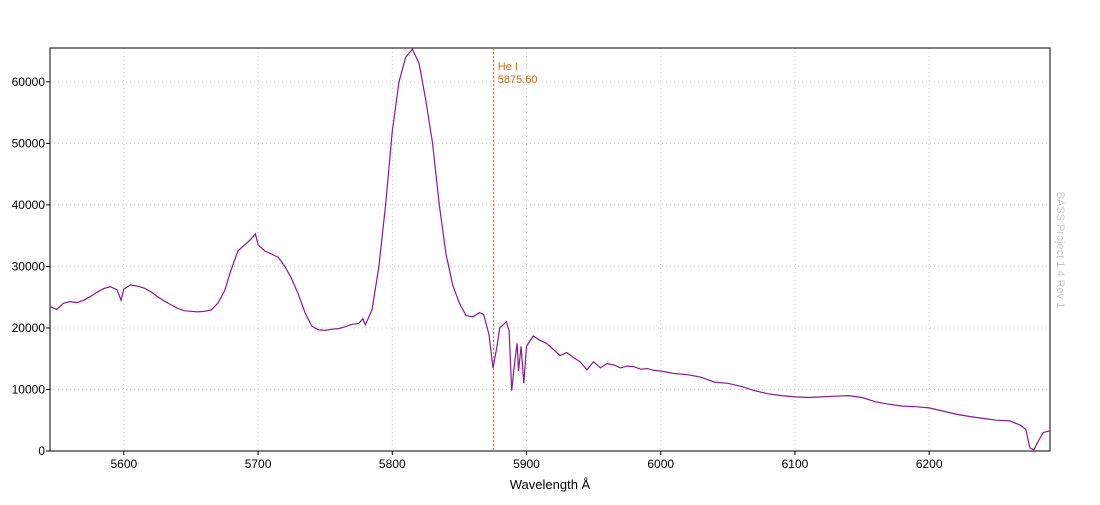 This screenshot has width=1100, height=505. What do you see at coordinates (929, 464) in the screenshot?
I see `x-tick-label: 6200` at bounding box center [929, 464].